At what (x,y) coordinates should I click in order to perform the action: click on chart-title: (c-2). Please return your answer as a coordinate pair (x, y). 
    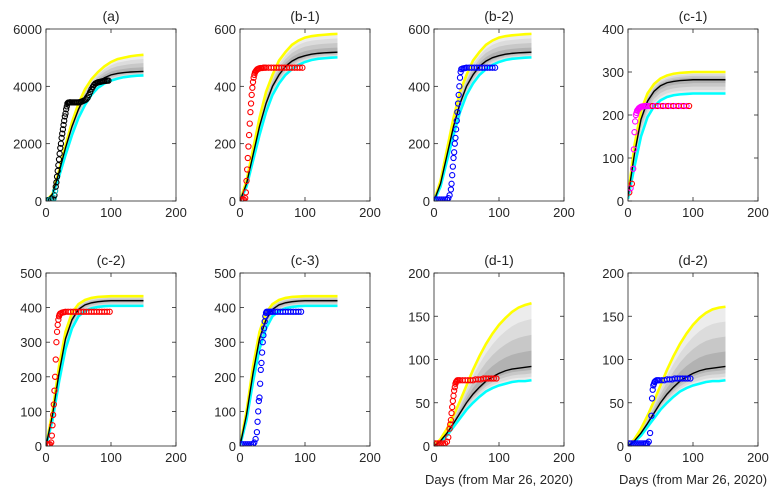
    Looking at the image, I should click on (111, 260).